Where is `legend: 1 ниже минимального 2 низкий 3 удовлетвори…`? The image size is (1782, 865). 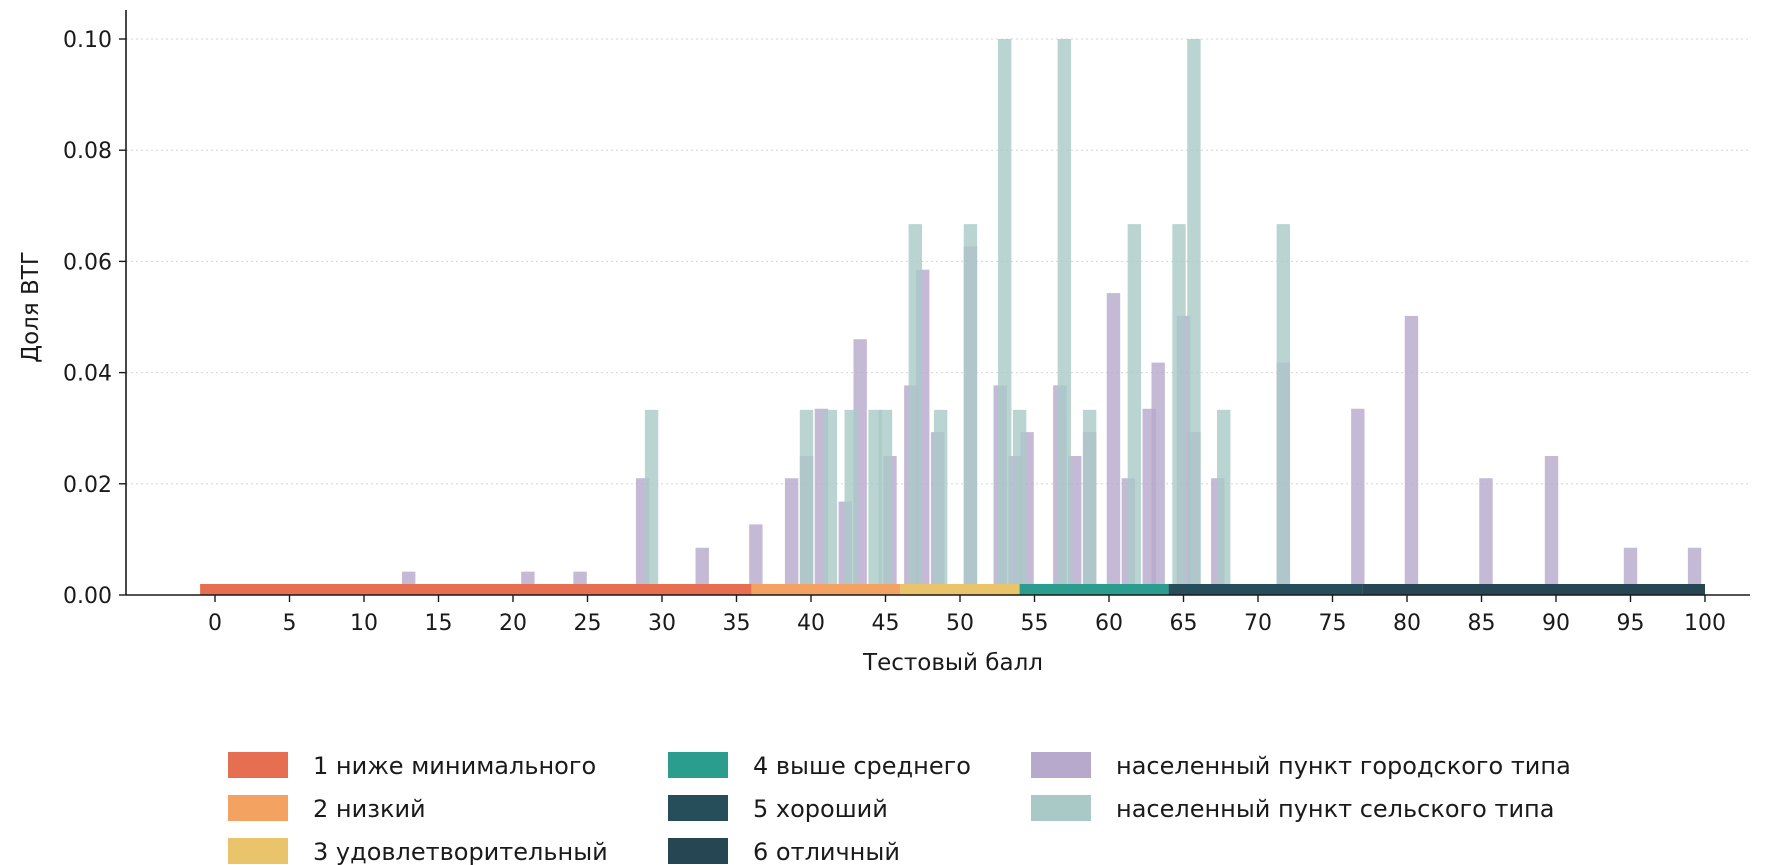
legend: 1 ниже минимального 2 низкий 3 удовлетвори… is located at coordinates (899, 808).